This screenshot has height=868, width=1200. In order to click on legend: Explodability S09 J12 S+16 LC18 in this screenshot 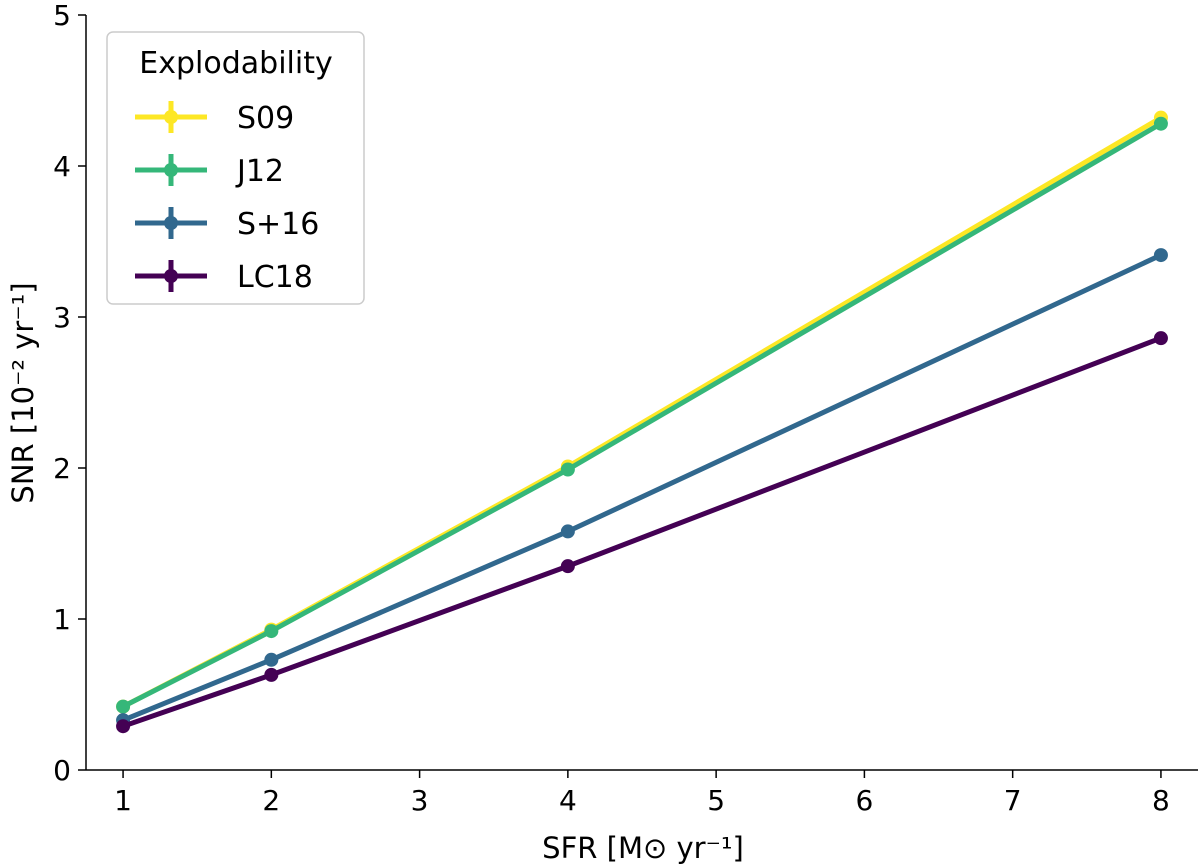, I will do `click(235, 168)`.